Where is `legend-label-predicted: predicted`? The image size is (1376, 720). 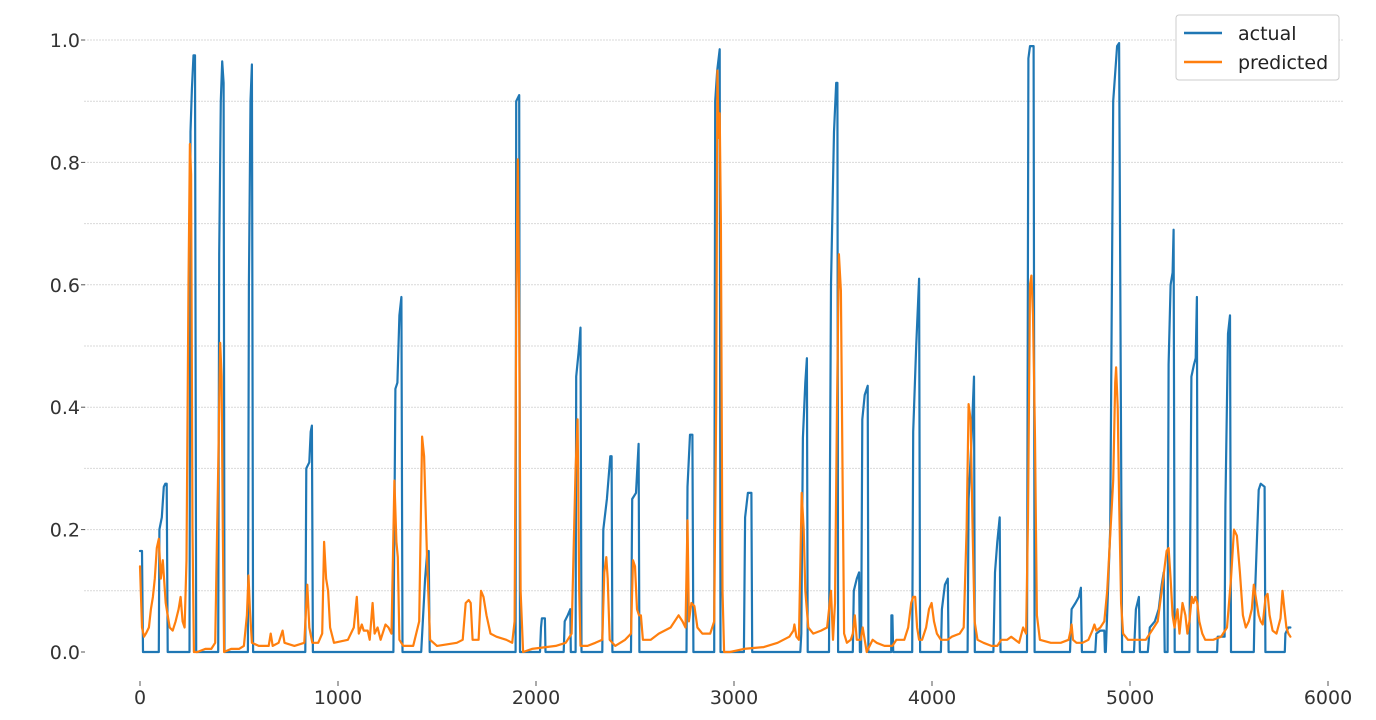 legend-label-predicted: predicted is located at coordinates (1283, 63).